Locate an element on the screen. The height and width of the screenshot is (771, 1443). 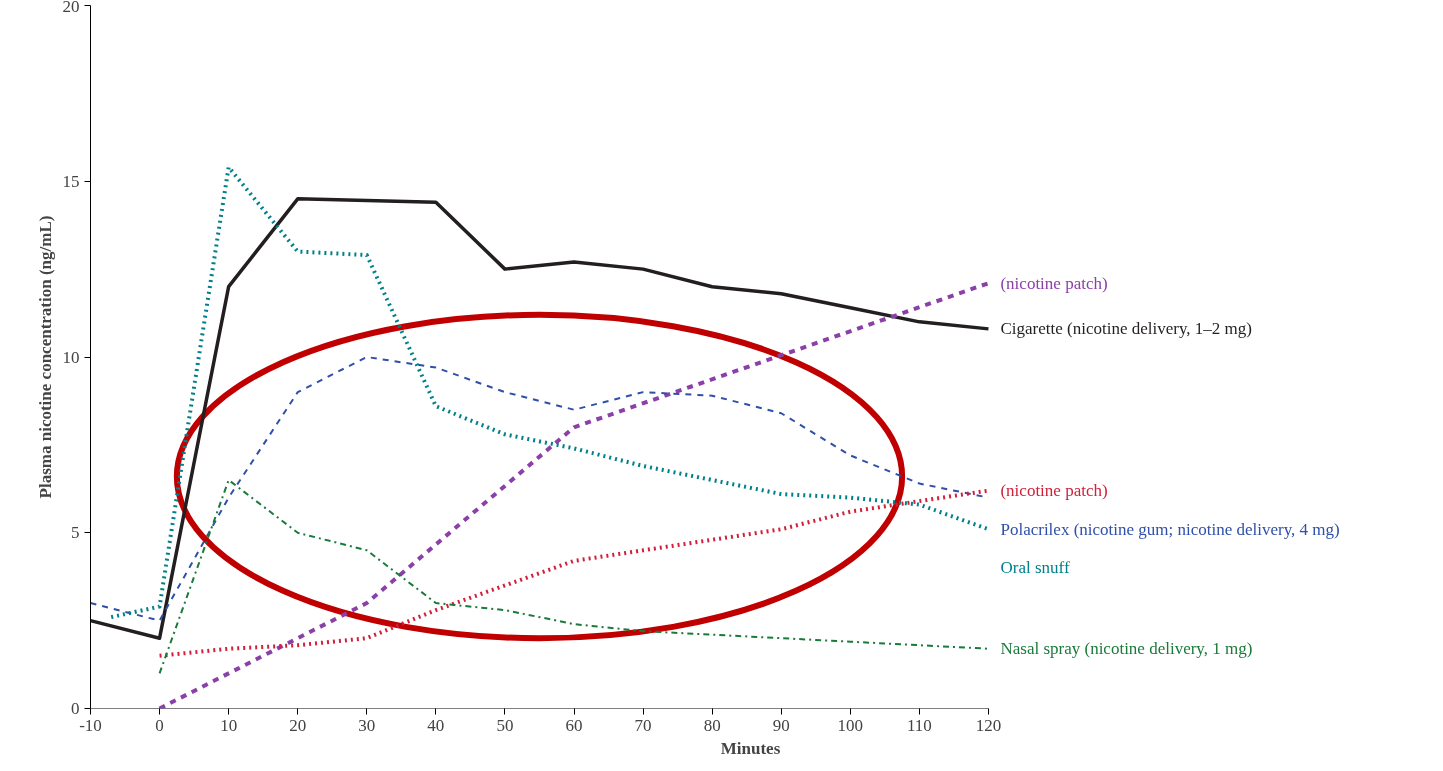
x-tick-label: 60 is located at coordinates (574, 725).